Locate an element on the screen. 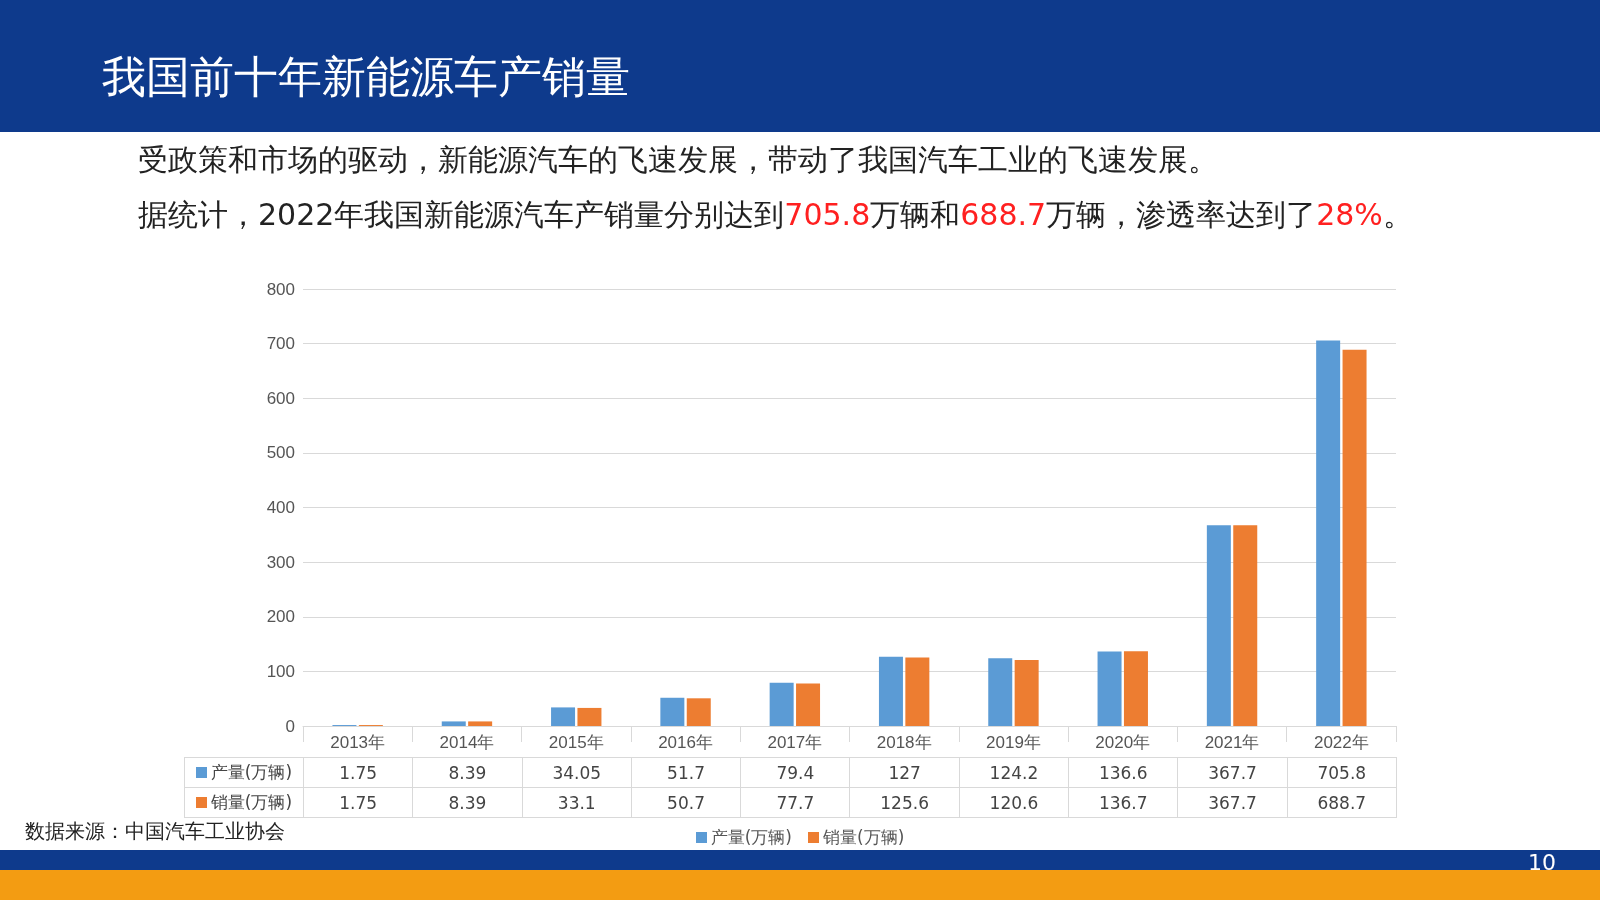 The image size is (1600, 900). text: 销量(万辆) is located at coordinates (864, 837).